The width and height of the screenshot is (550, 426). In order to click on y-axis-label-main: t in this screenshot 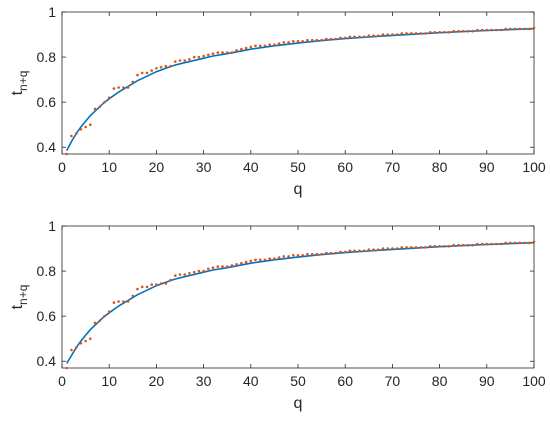, I will do `click(17, 306)`.